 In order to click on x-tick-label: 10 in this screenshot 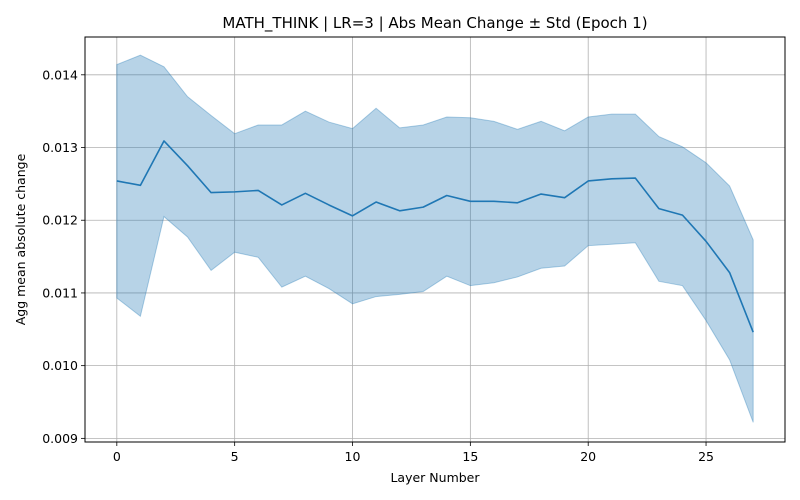, I will do `click(353, 456)`.